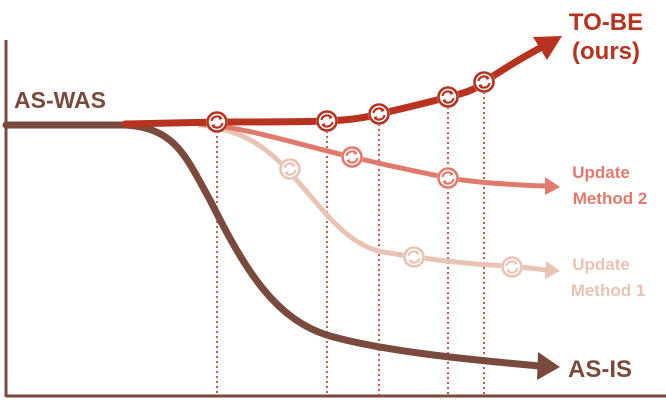  What do you see at coordinates (373, 155) in the screenshot?
I see `update-method-2-curve` at bounding box center [373, 155].